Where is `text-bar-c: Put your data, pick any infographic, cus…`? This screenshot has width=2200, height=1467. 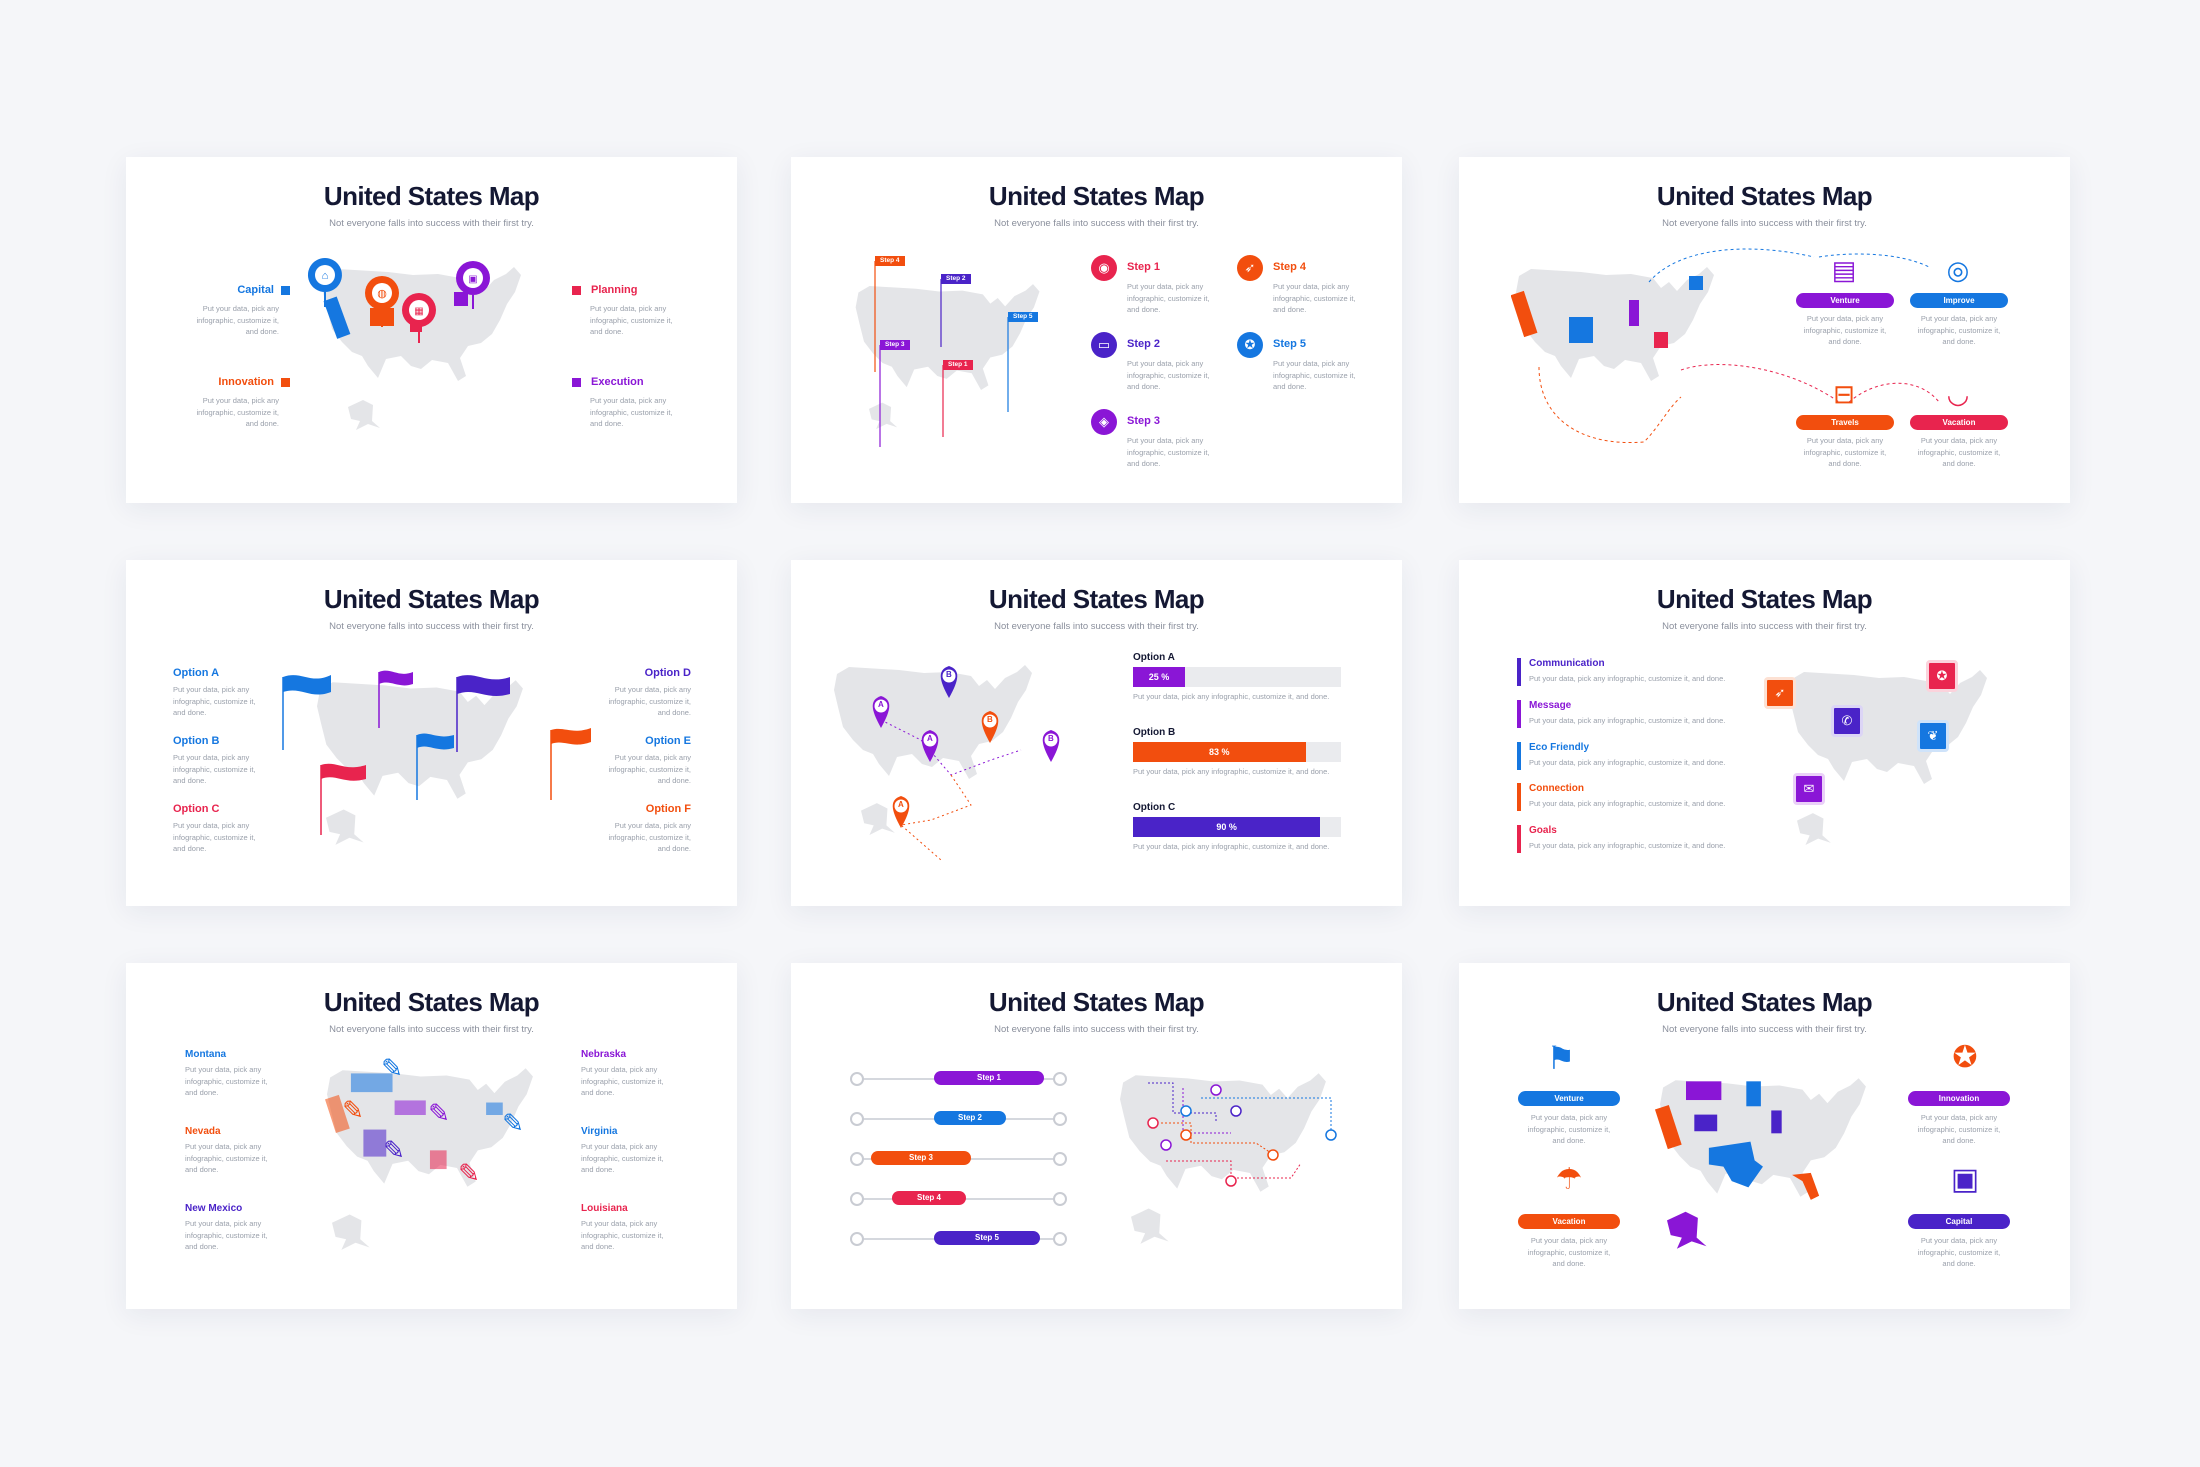
text-bar-c: Put your data, pick any infographic, cus… is located at coordinates (1231, 846).